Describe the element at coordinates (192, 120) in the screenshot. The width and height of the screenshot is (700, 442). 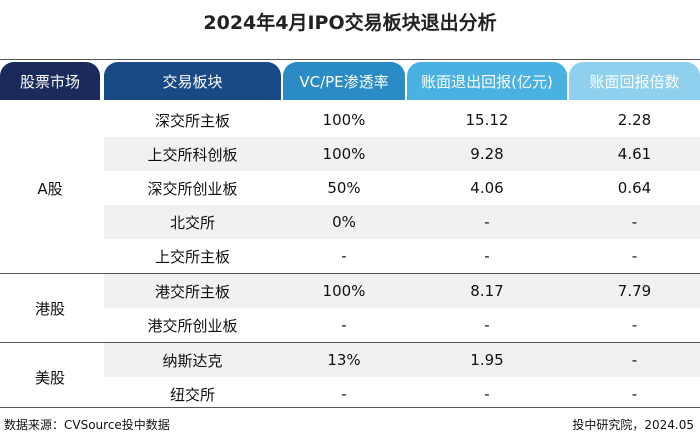
I see `board-cell: 深交所主板` at that location.